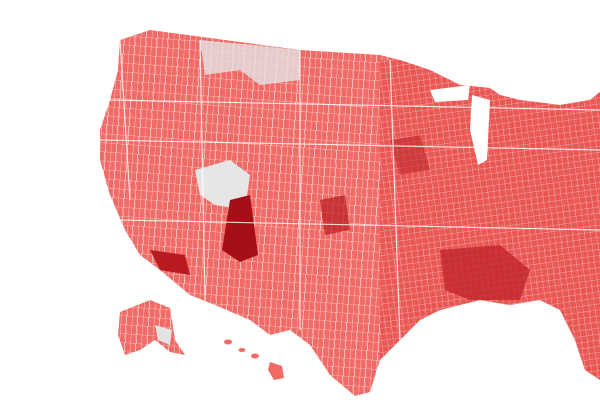  I want to click on alaska, so click(151, 327).